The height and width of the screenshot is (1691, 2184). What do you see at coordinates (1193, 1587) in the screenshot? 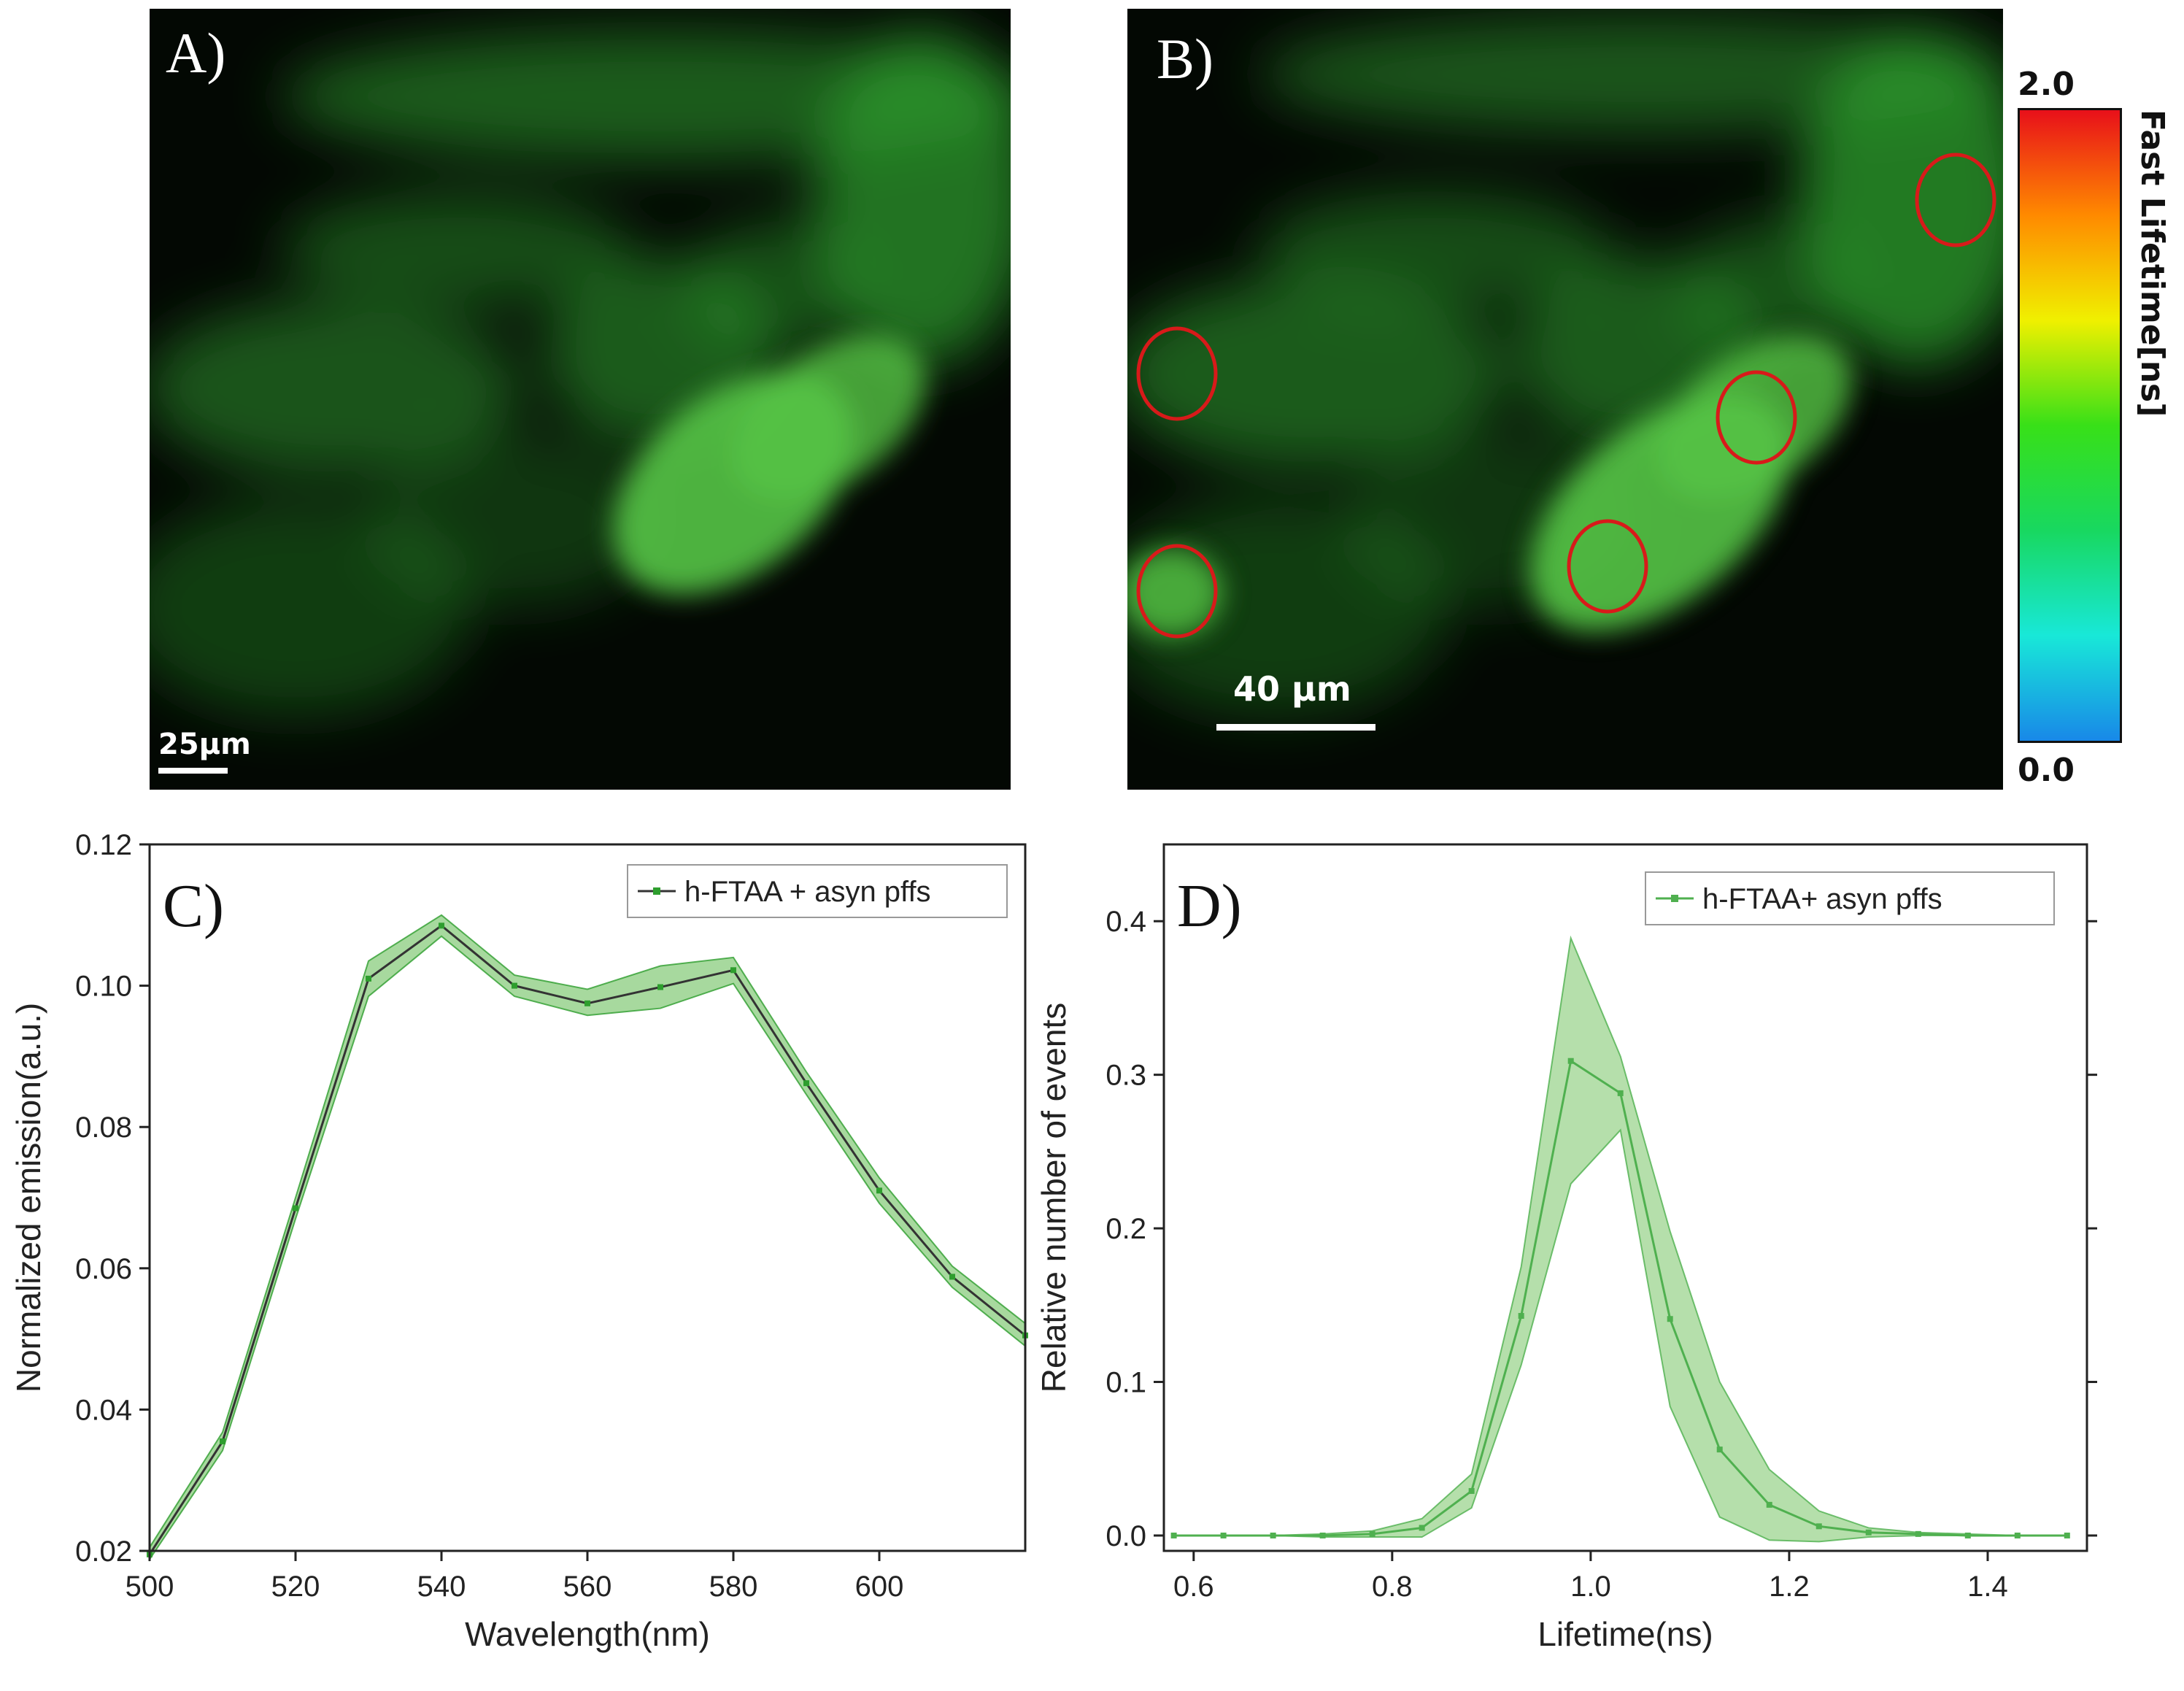
I see `x-tick-label: 0.6` at bounding box center [1193, 1587].